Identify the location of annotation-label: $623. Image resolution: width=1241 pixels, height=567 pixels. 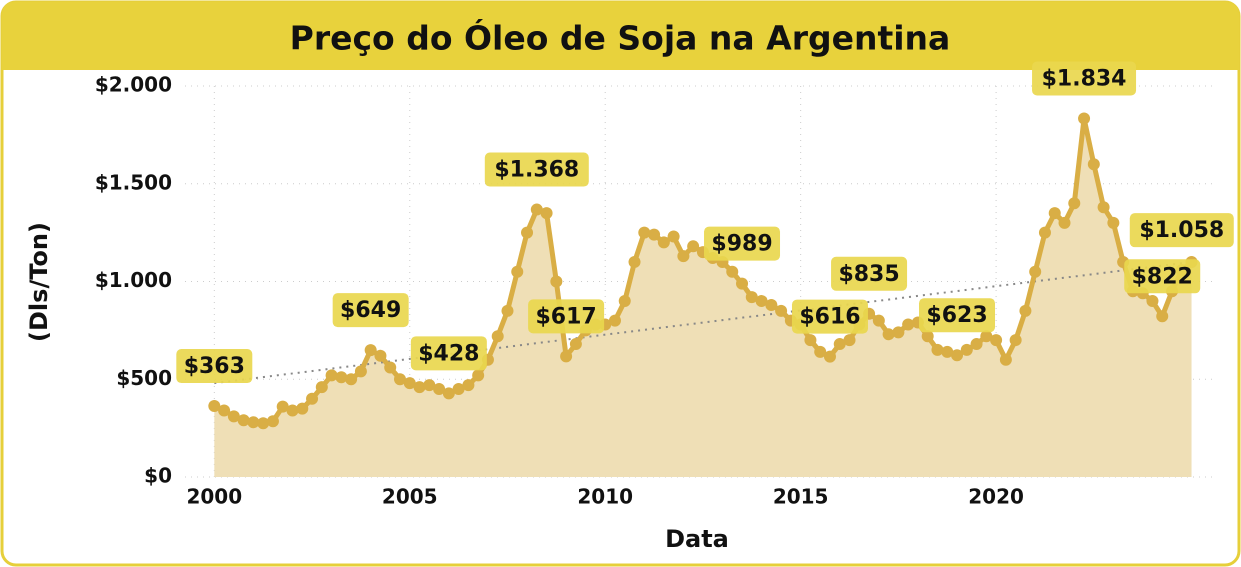
(956, 315).